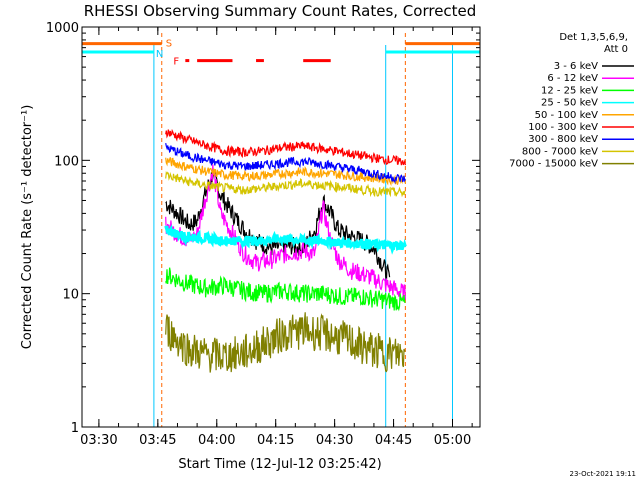 This screenshot has width=640, height=480. What do you see at coordinates (563, 127) in the screenshot?
I see `legend-label: 100 - 300 keV` at bounding box center [563, 127].